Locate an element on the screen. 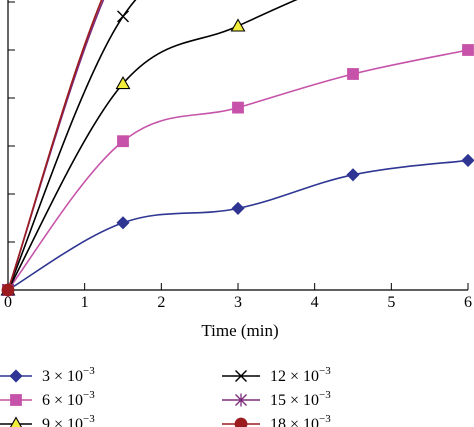  legend-item-6: 18 × 10−3 is located at coordinates (276, 420).